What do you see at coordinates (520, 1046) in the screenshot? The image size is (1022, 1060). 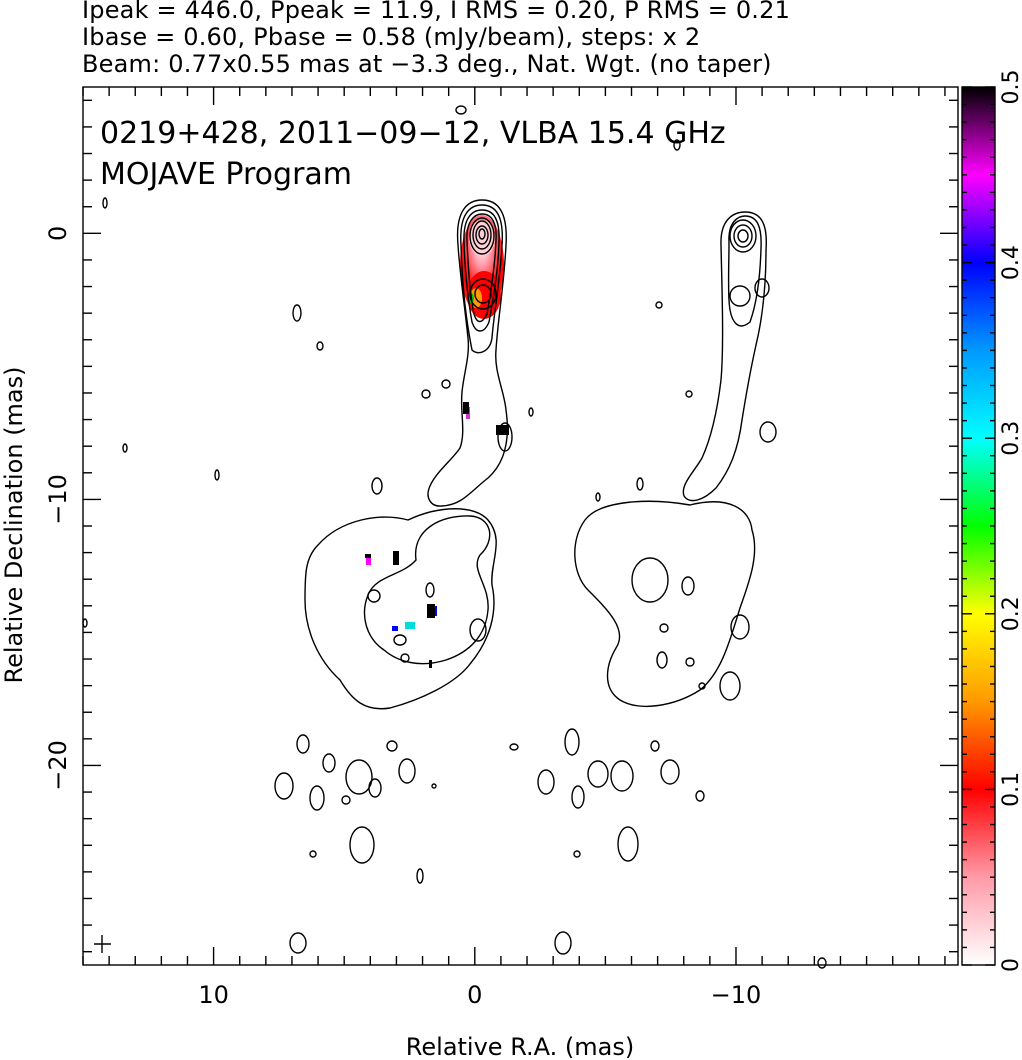 I see `x-axis-label: Relative R.A. (mas)` at bounding box center [520, 1046].